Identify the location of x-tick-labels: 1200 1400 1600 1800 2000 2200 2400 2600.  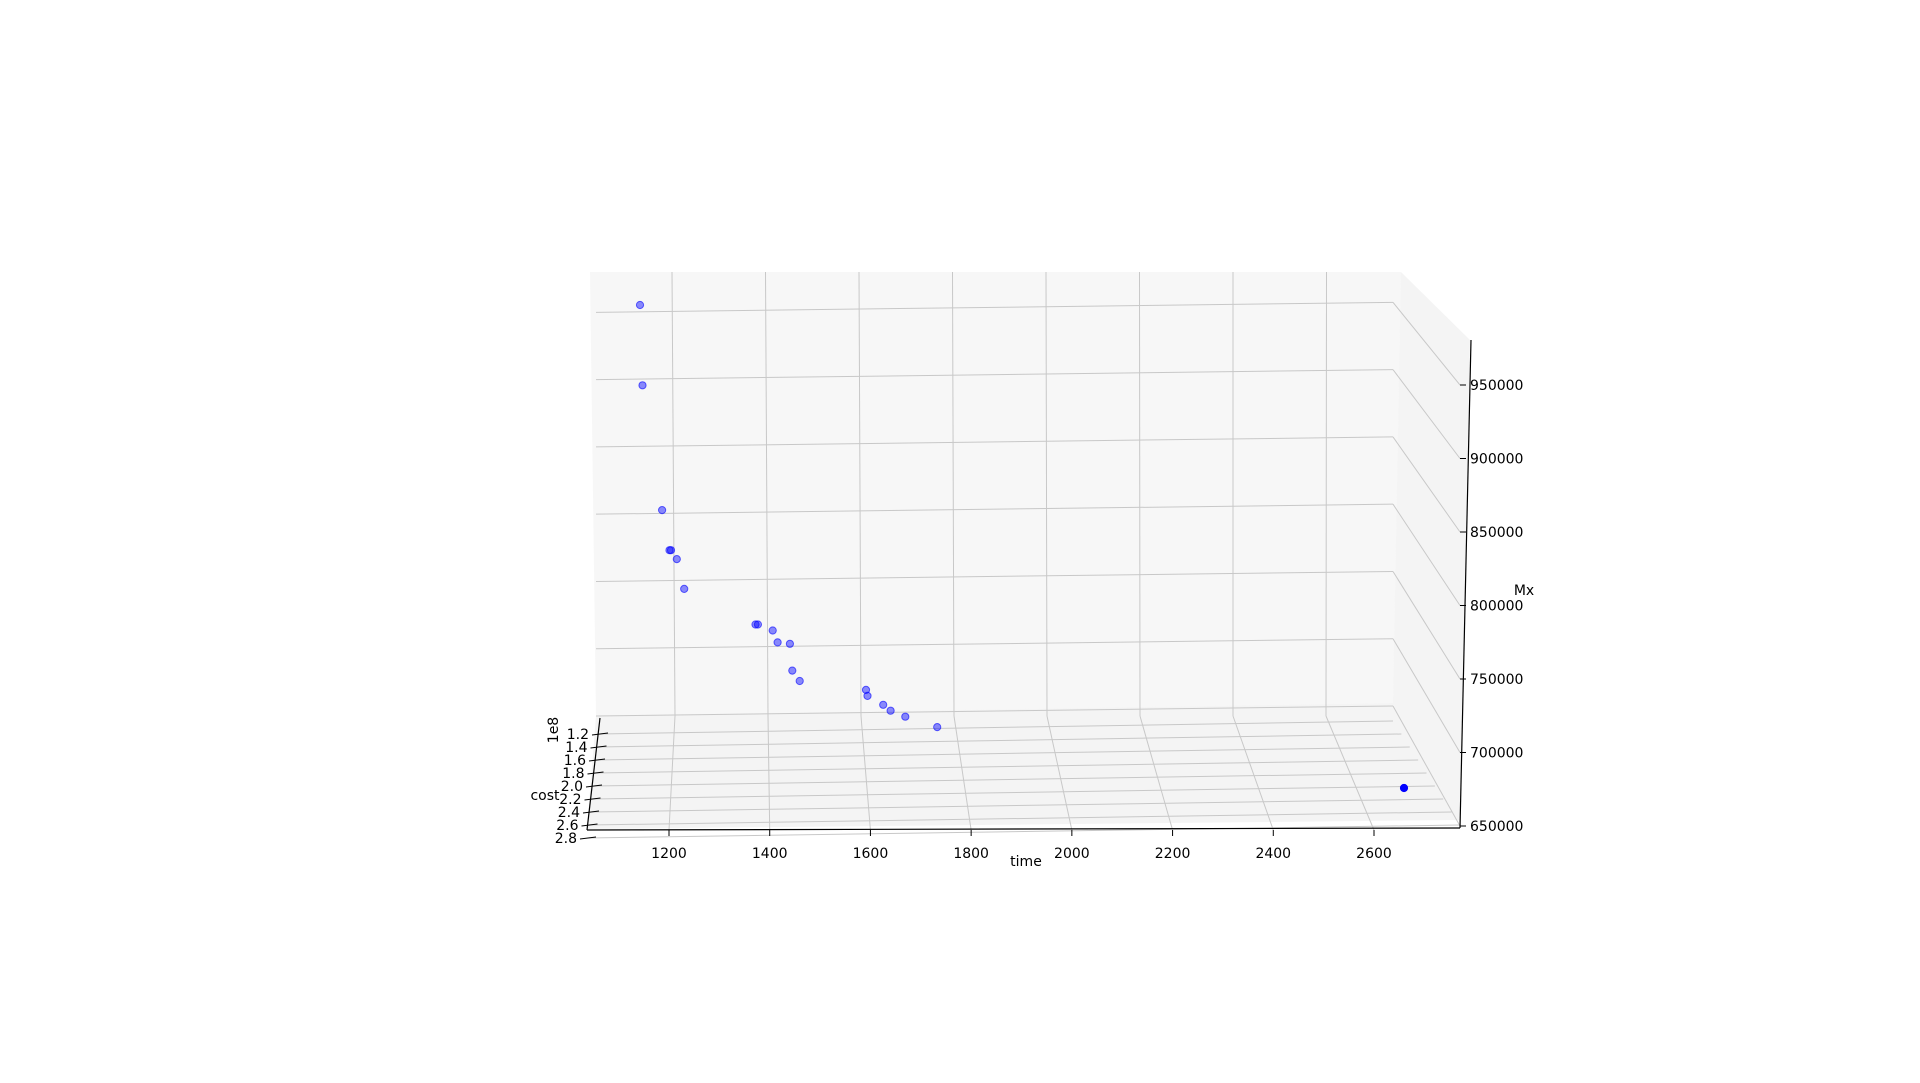
(1021, 854).